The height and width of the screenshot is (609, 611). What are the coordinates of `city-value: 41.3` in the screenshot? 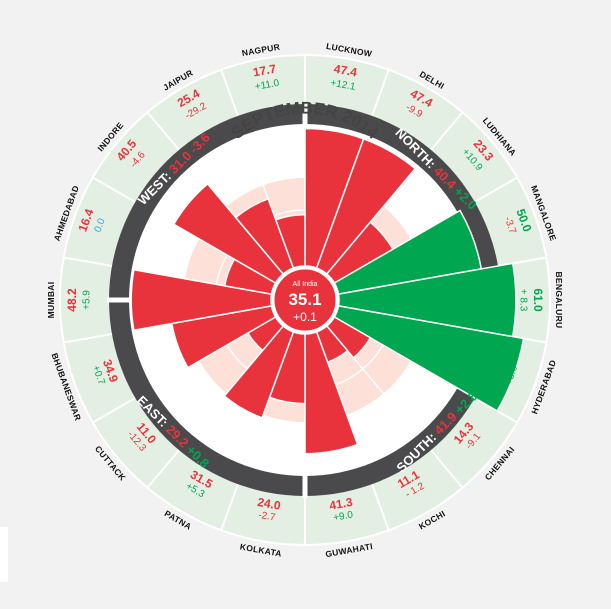 It's located at (341, 504).